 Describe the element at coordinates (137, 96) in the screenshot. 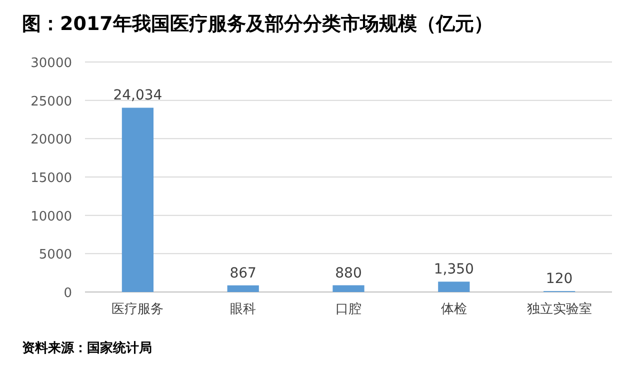

I see `data-label: 24,034` at that location.